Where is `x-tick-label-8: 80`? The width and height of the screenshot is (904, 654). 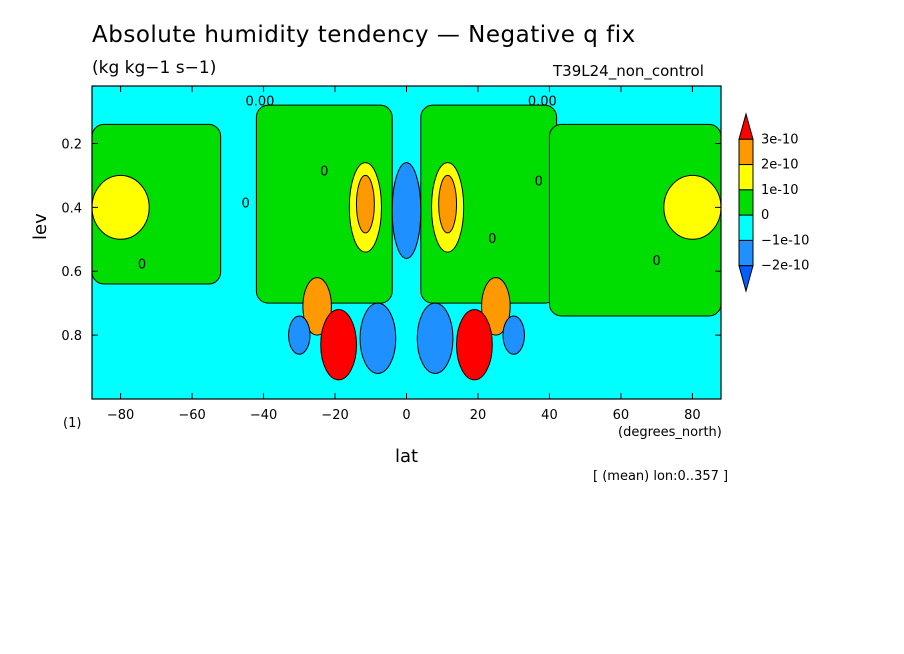 x-tick-label-8: 80 is located at coordinates (692, 415).